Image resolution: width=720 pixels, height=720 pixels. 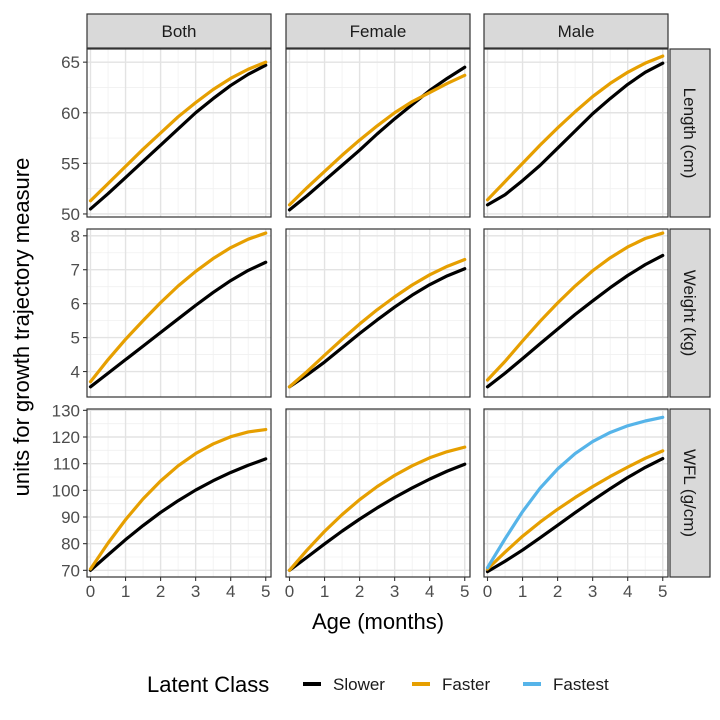 What do you see at coordinates (70, 214) in the screenshot?
I see `y-tick-label: 50` at bounding box center [70, 214].